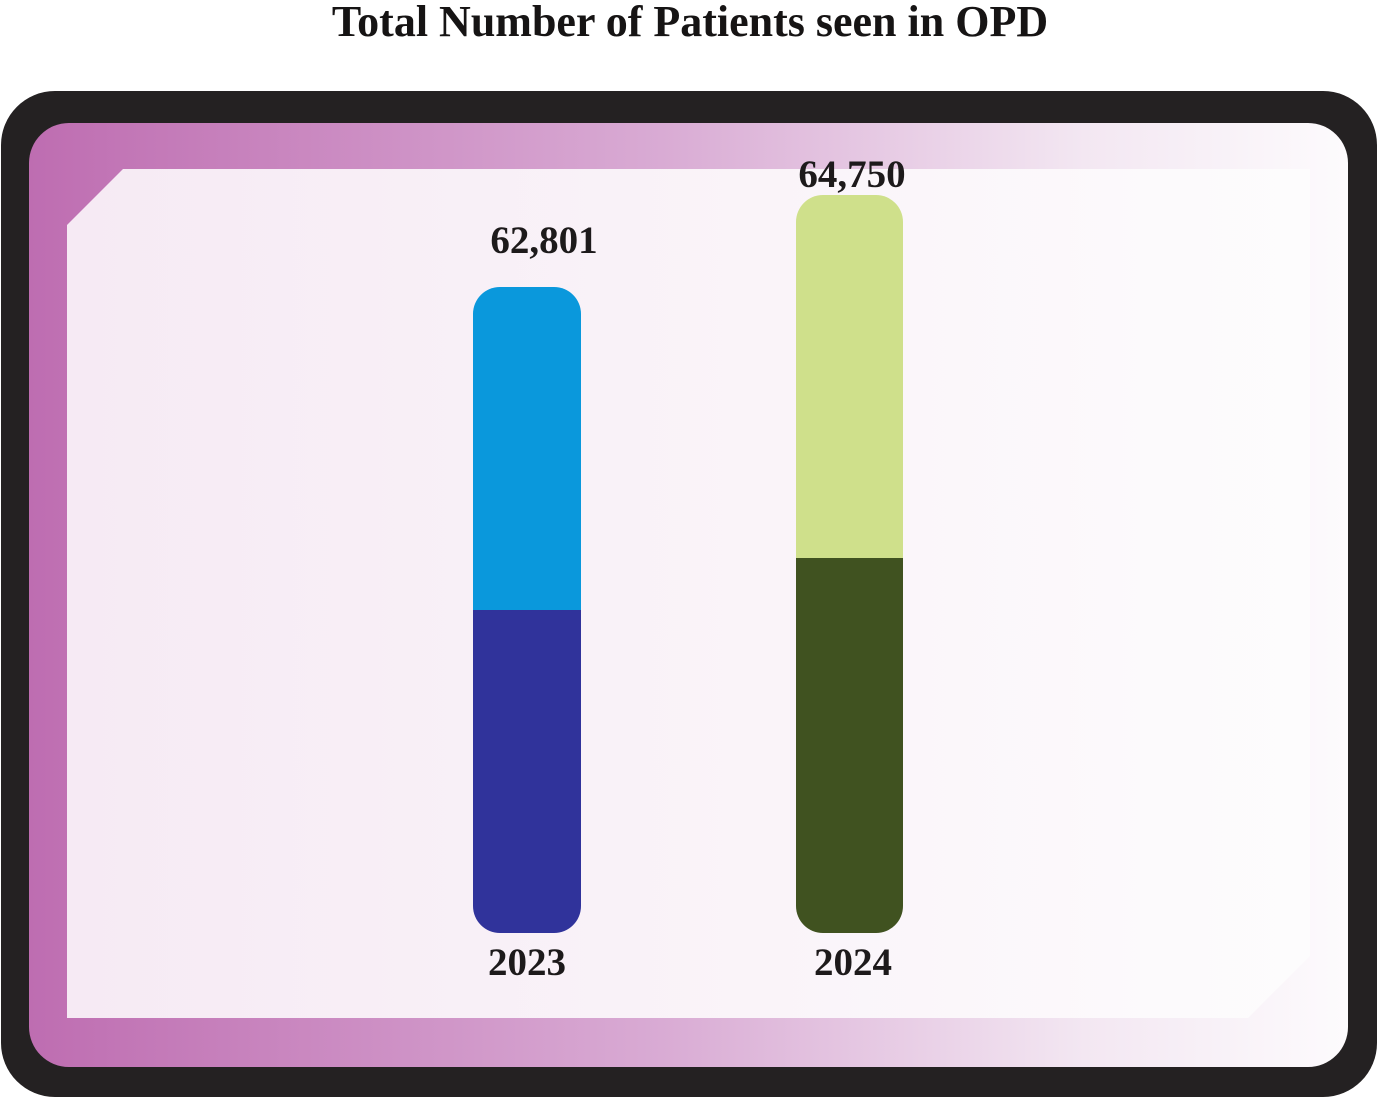 This screenshot has width=1380, height=1099. Describe the element at coordinates (852, 174) in the screenshot. I see `value-label-2024: 64,750` at that location.